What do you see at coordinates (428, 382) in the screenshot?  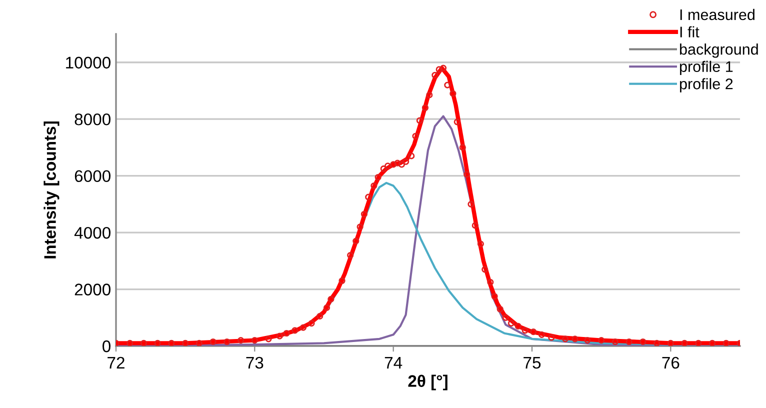 I see `x-axis-title: 2θ [°]` at bounding box center [428, 382].